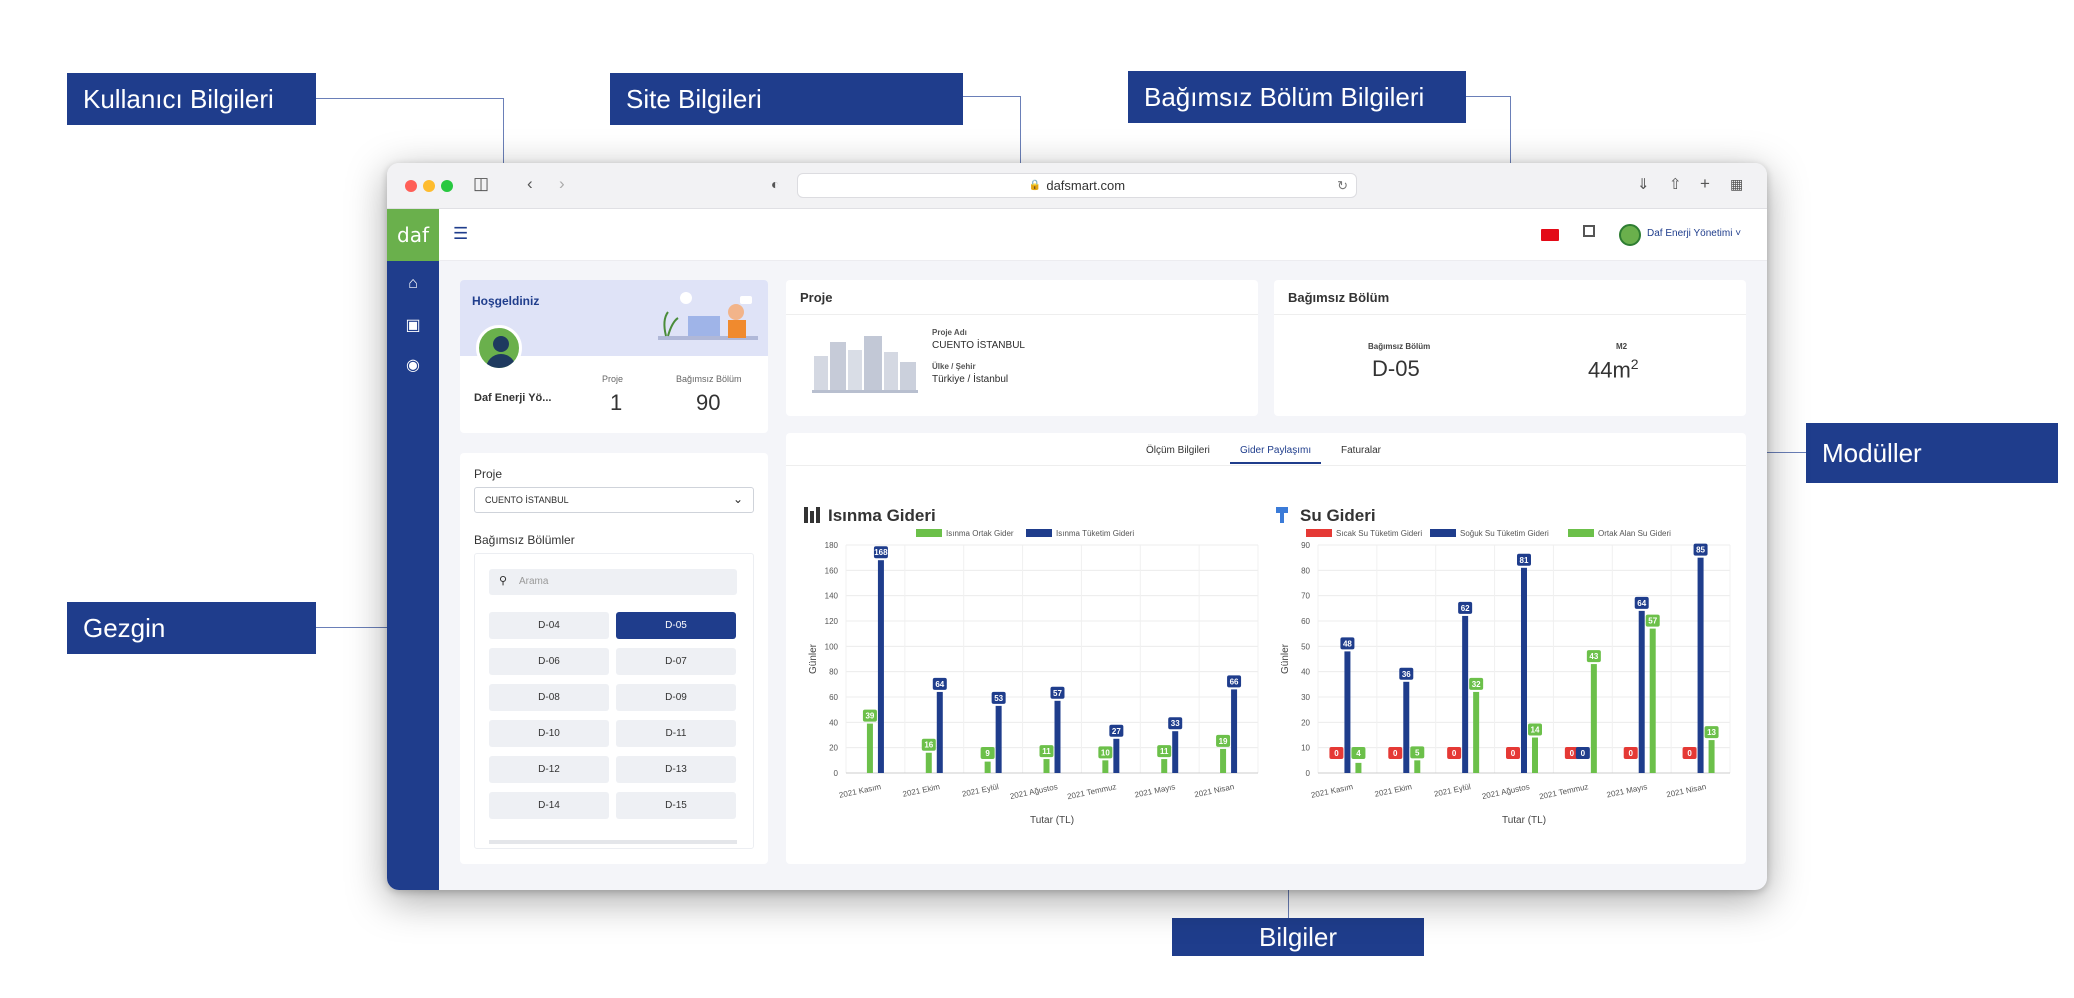 The width and height of the screenshot is (2074, 998). Describe the element at coordinates (676, 805) in the screenshot. I see `unit-button-d-15: D-15` at that location.